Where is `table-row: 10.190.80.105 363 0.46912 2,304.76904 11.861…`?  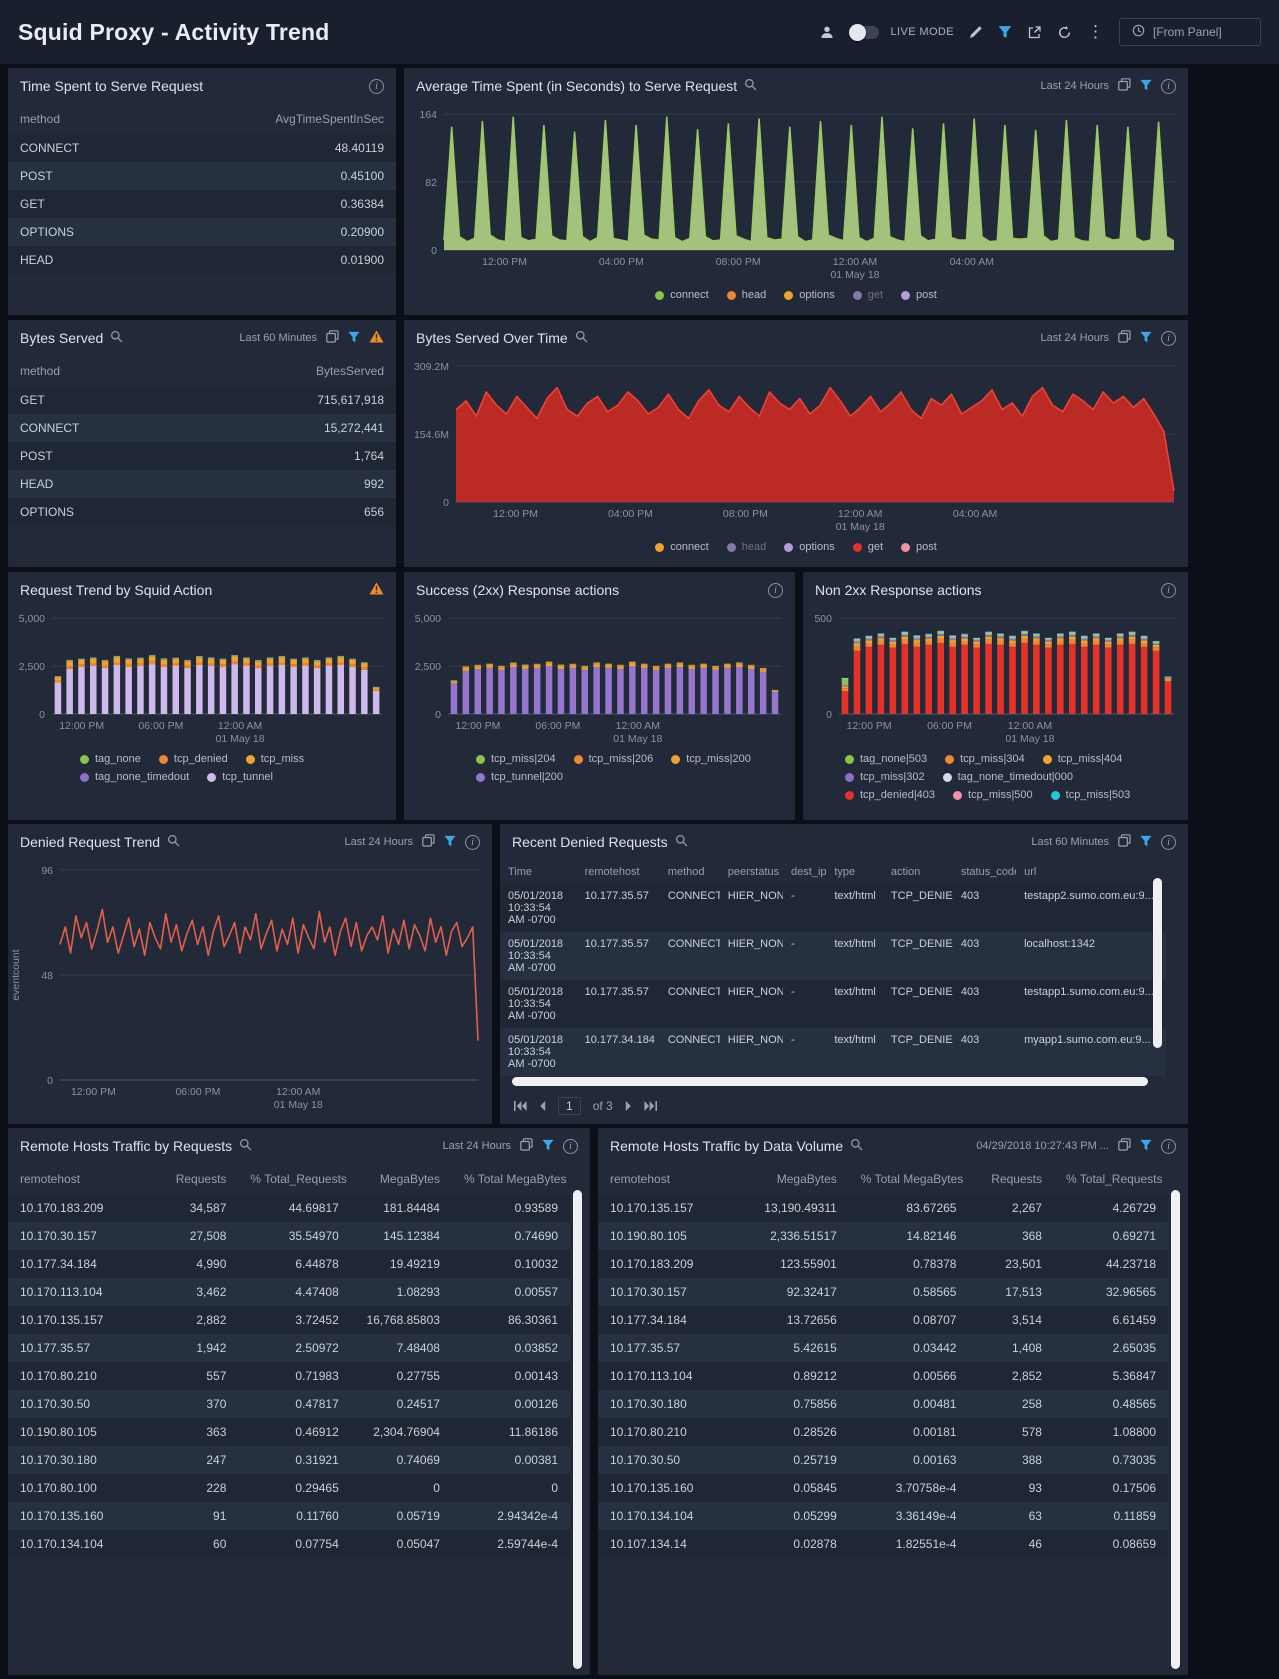 table-row: 10.190.80.105 363 0.46912 2,304.76904 11.861… is located at coordinates (289, 1432).